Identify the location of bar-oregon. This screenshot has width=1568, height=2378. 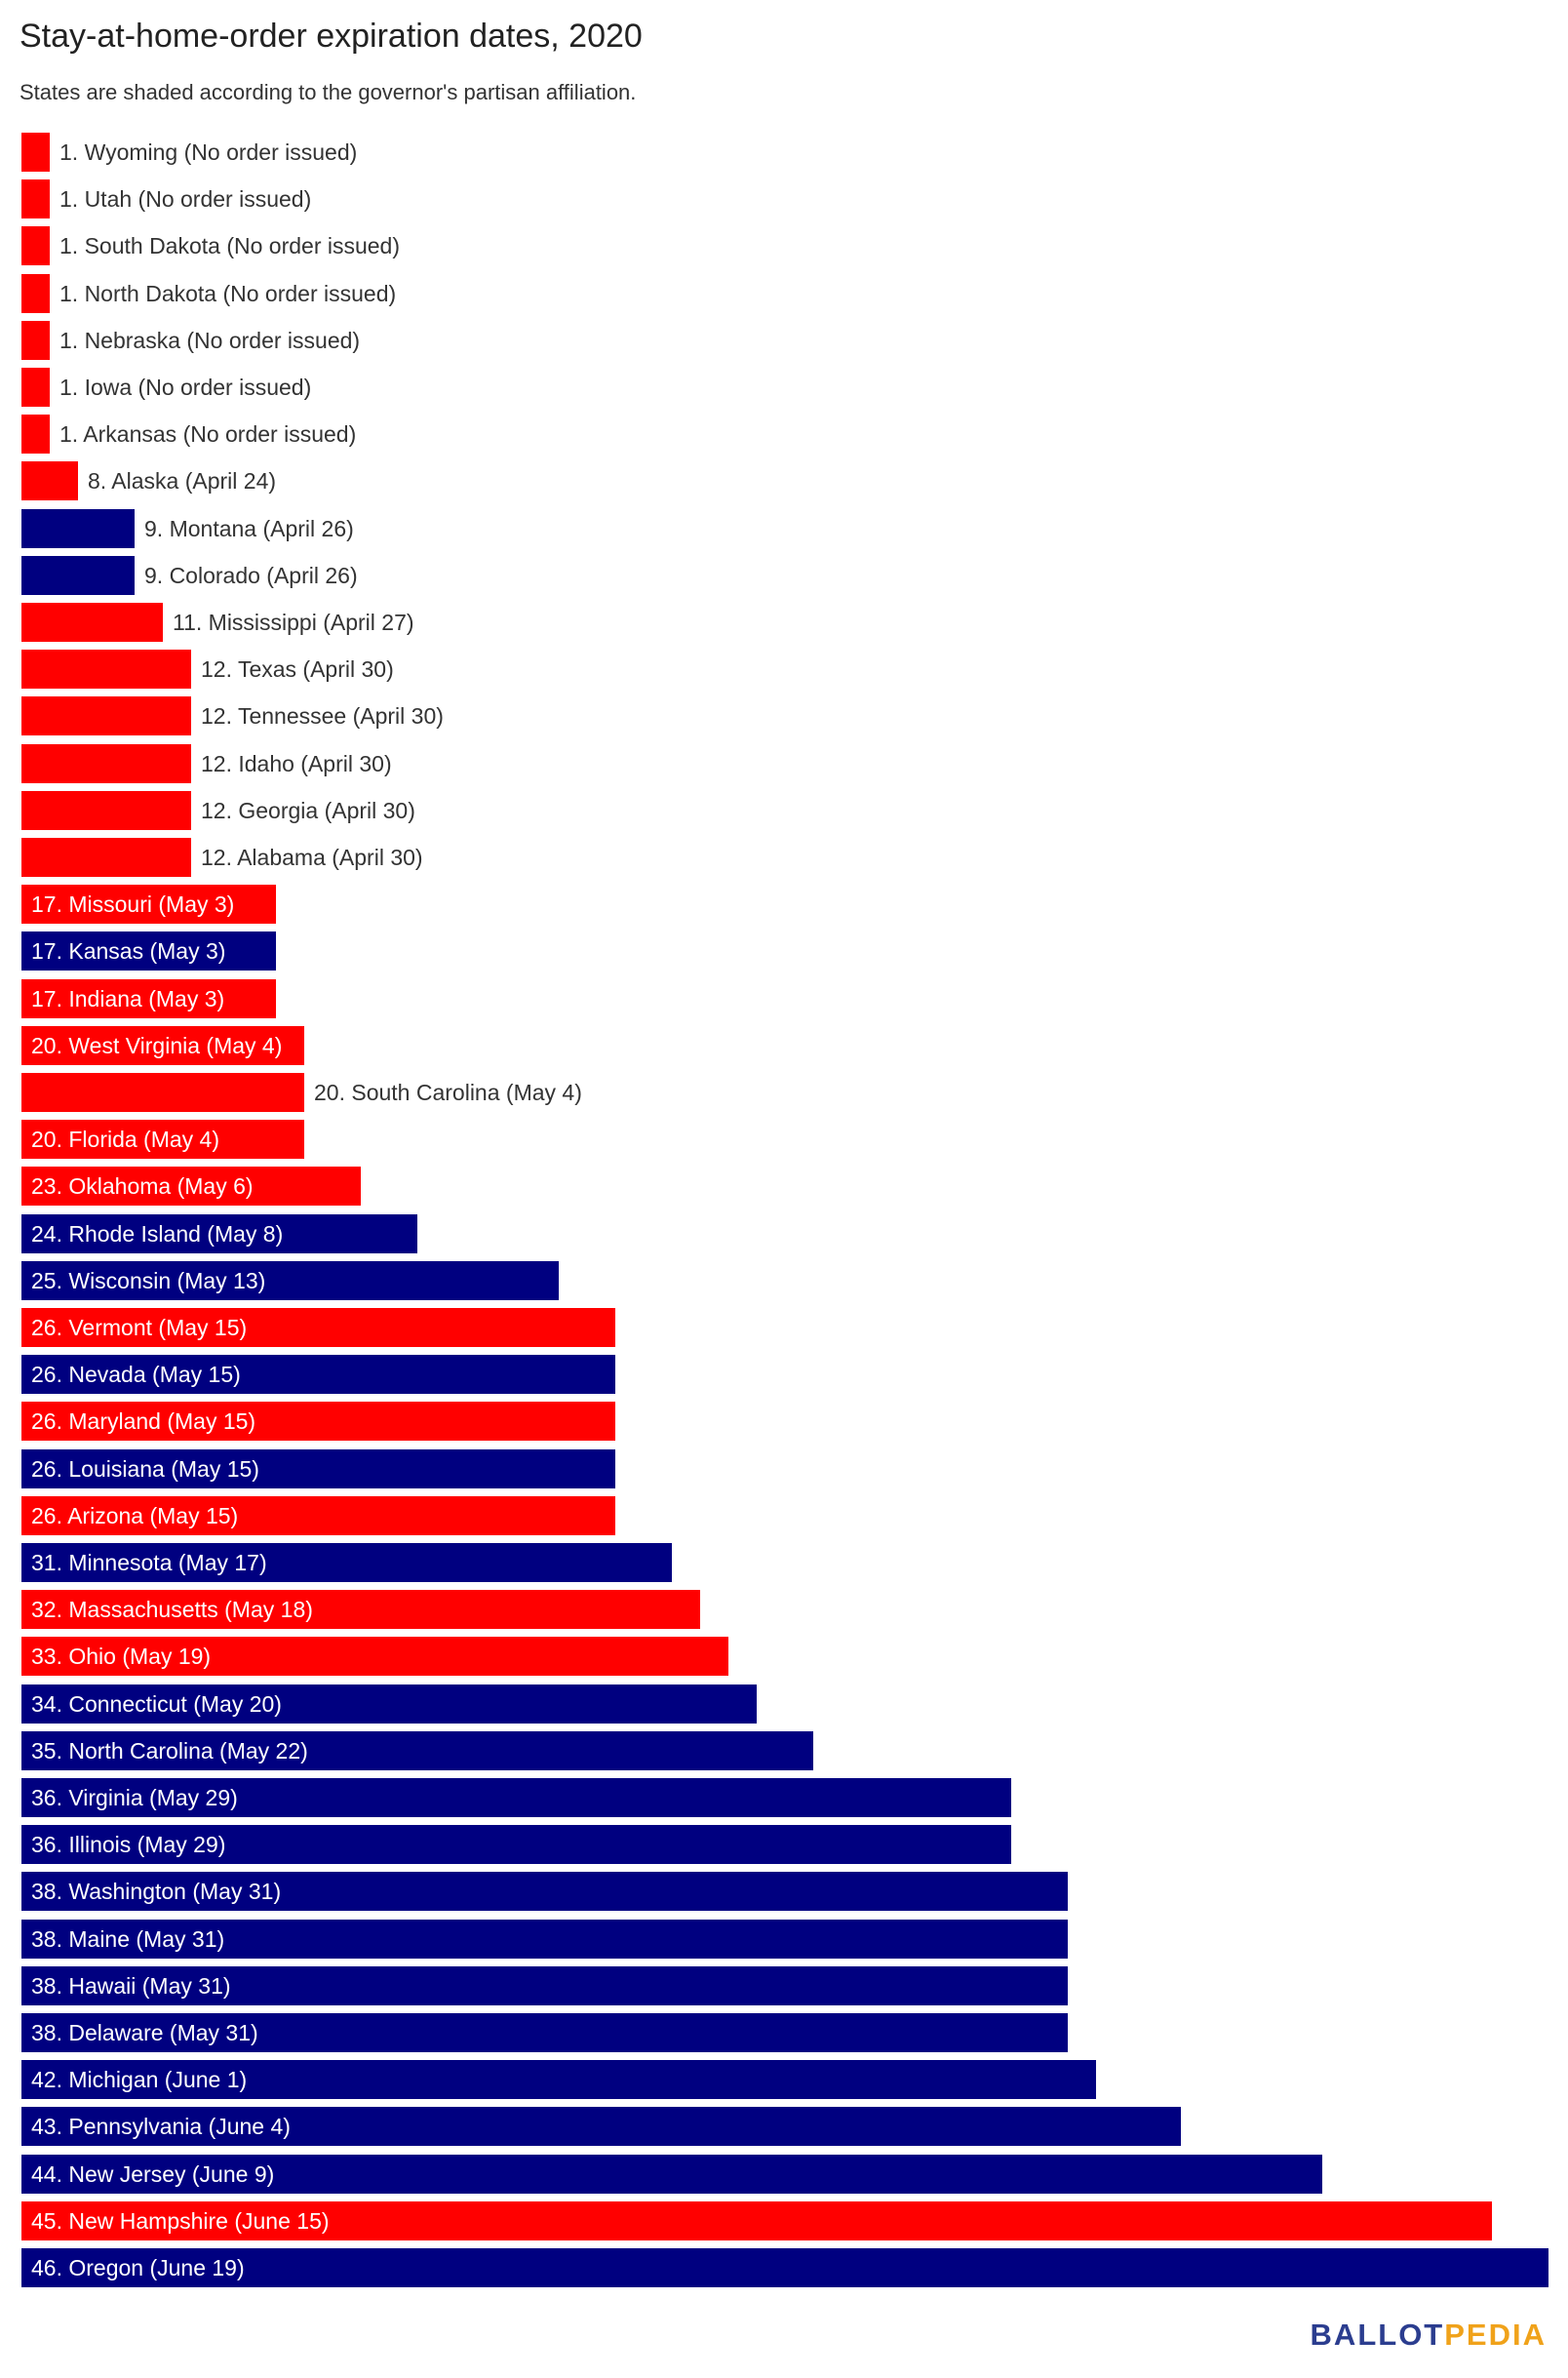
(784, 2267).